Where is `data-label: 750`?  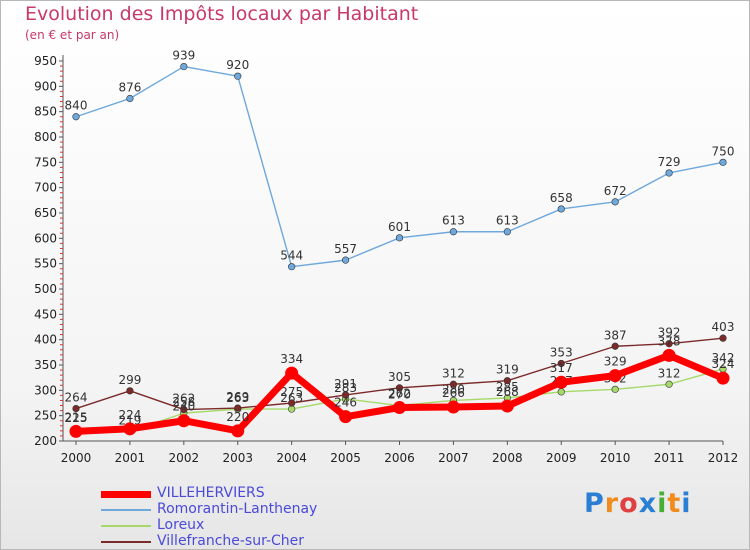 data-label: 750 is located at coordinates (723, 151).